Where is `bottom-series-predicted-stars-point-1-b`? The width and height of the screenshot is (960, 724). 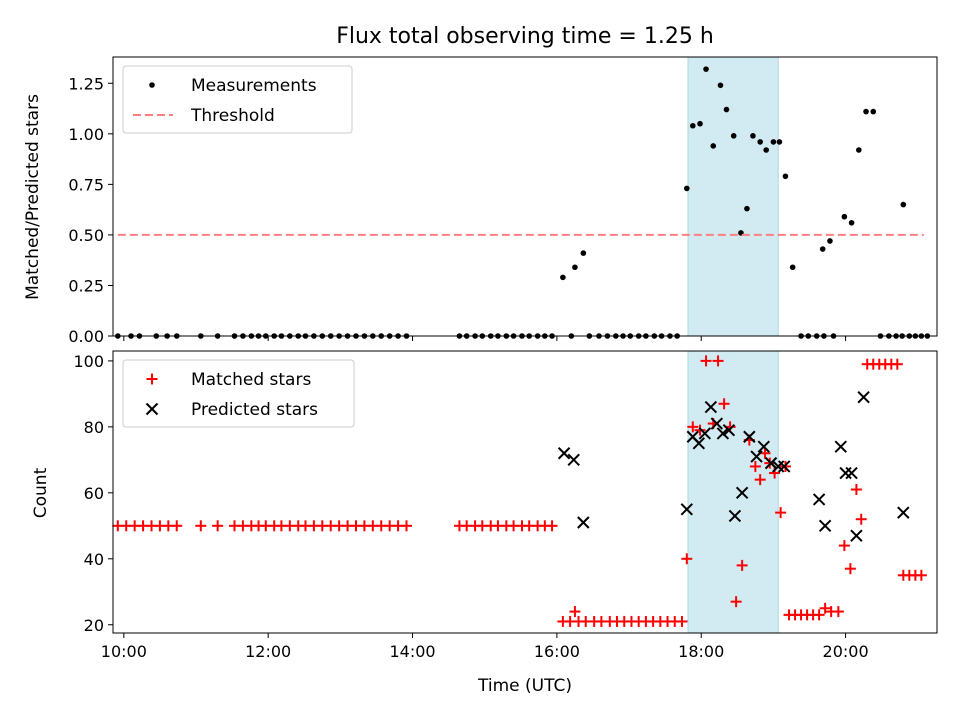 bottom-series-predicted-stars-point-1-b is located at coordinates (573, 460).